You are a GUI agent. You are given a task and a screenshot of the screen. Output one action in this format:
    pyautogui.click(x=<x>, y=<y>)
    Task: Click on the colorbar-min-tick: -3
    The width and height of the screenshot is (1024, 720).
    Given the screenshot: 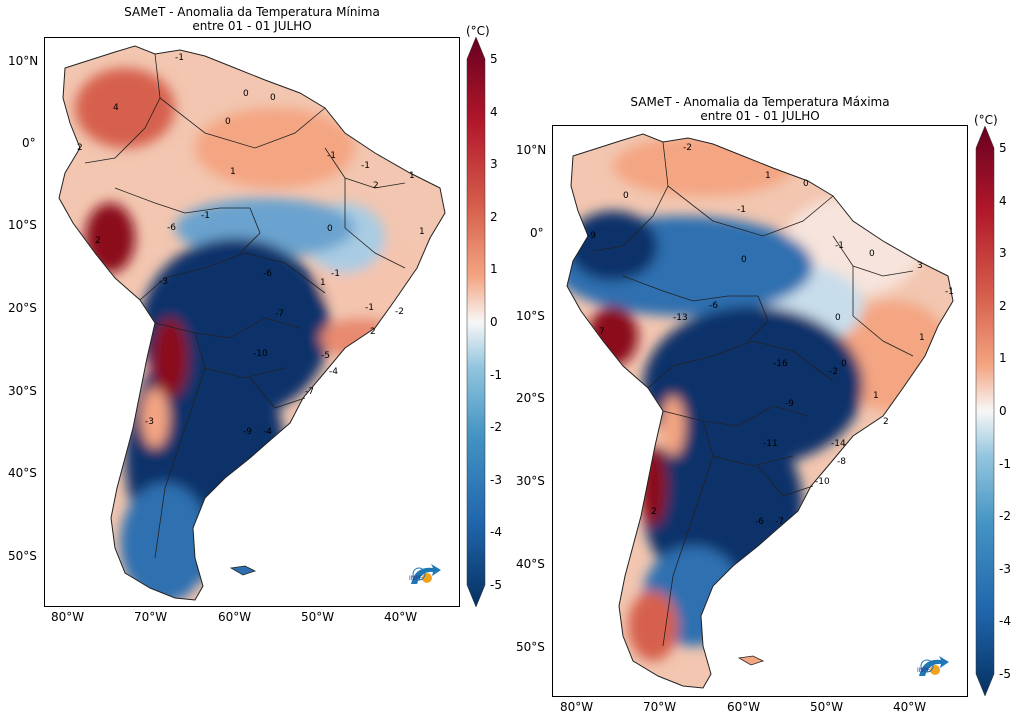 What is the action you would take?
    pyautogui.click(x=496, y=479)
    